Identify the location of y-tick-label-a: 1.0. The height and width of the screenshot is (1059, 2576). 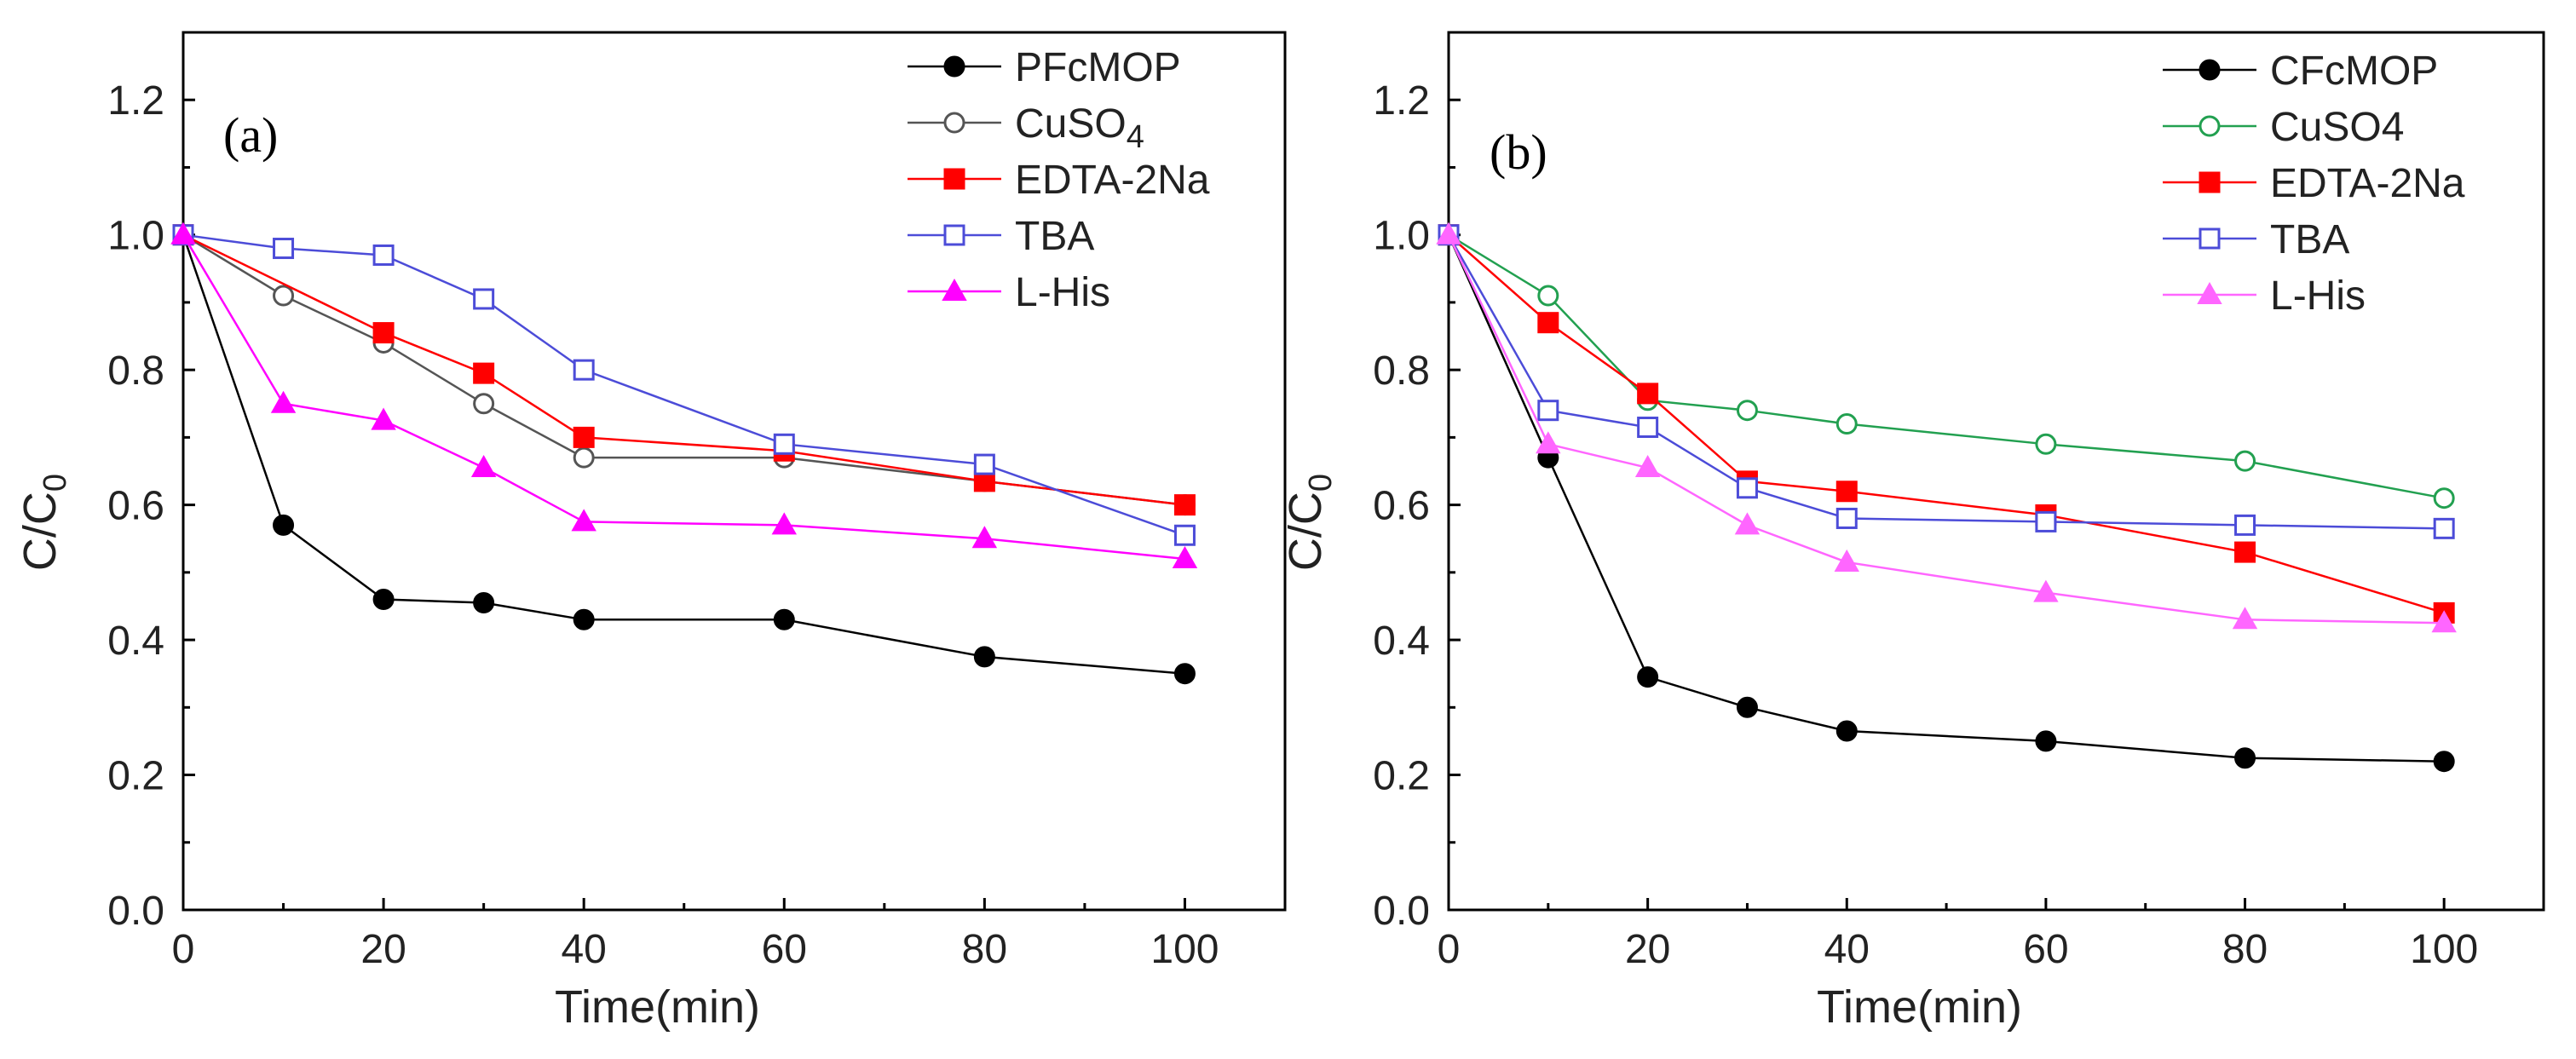
(135, 236).